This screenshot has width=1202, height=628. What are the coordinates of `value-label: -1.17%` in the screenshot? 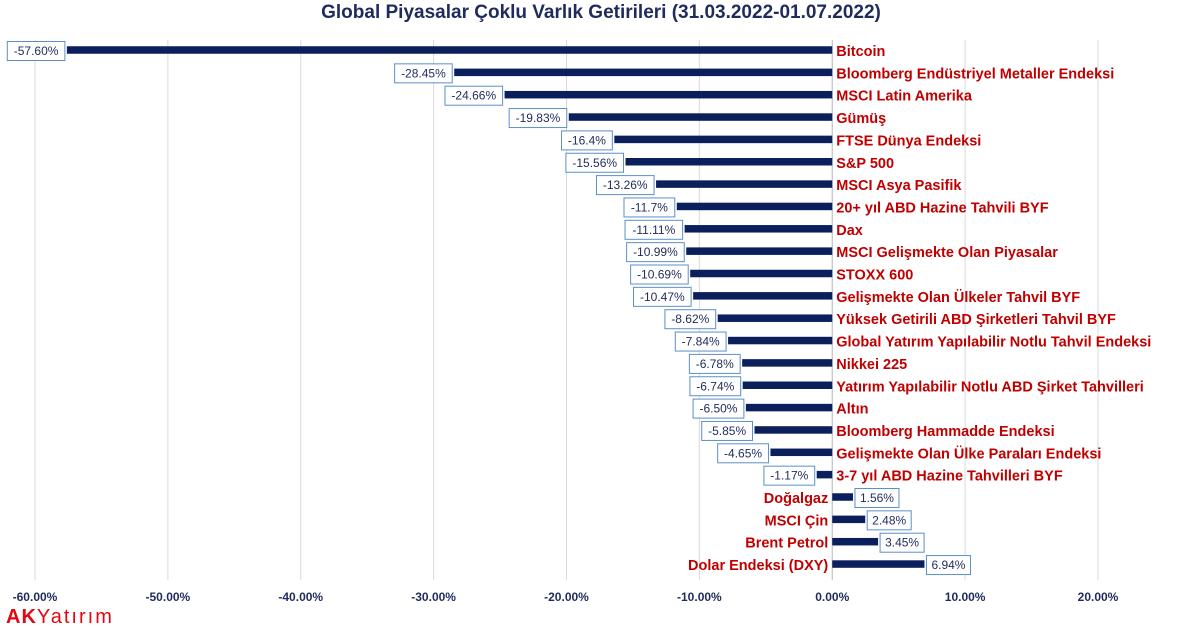 It's located at (789, 476).